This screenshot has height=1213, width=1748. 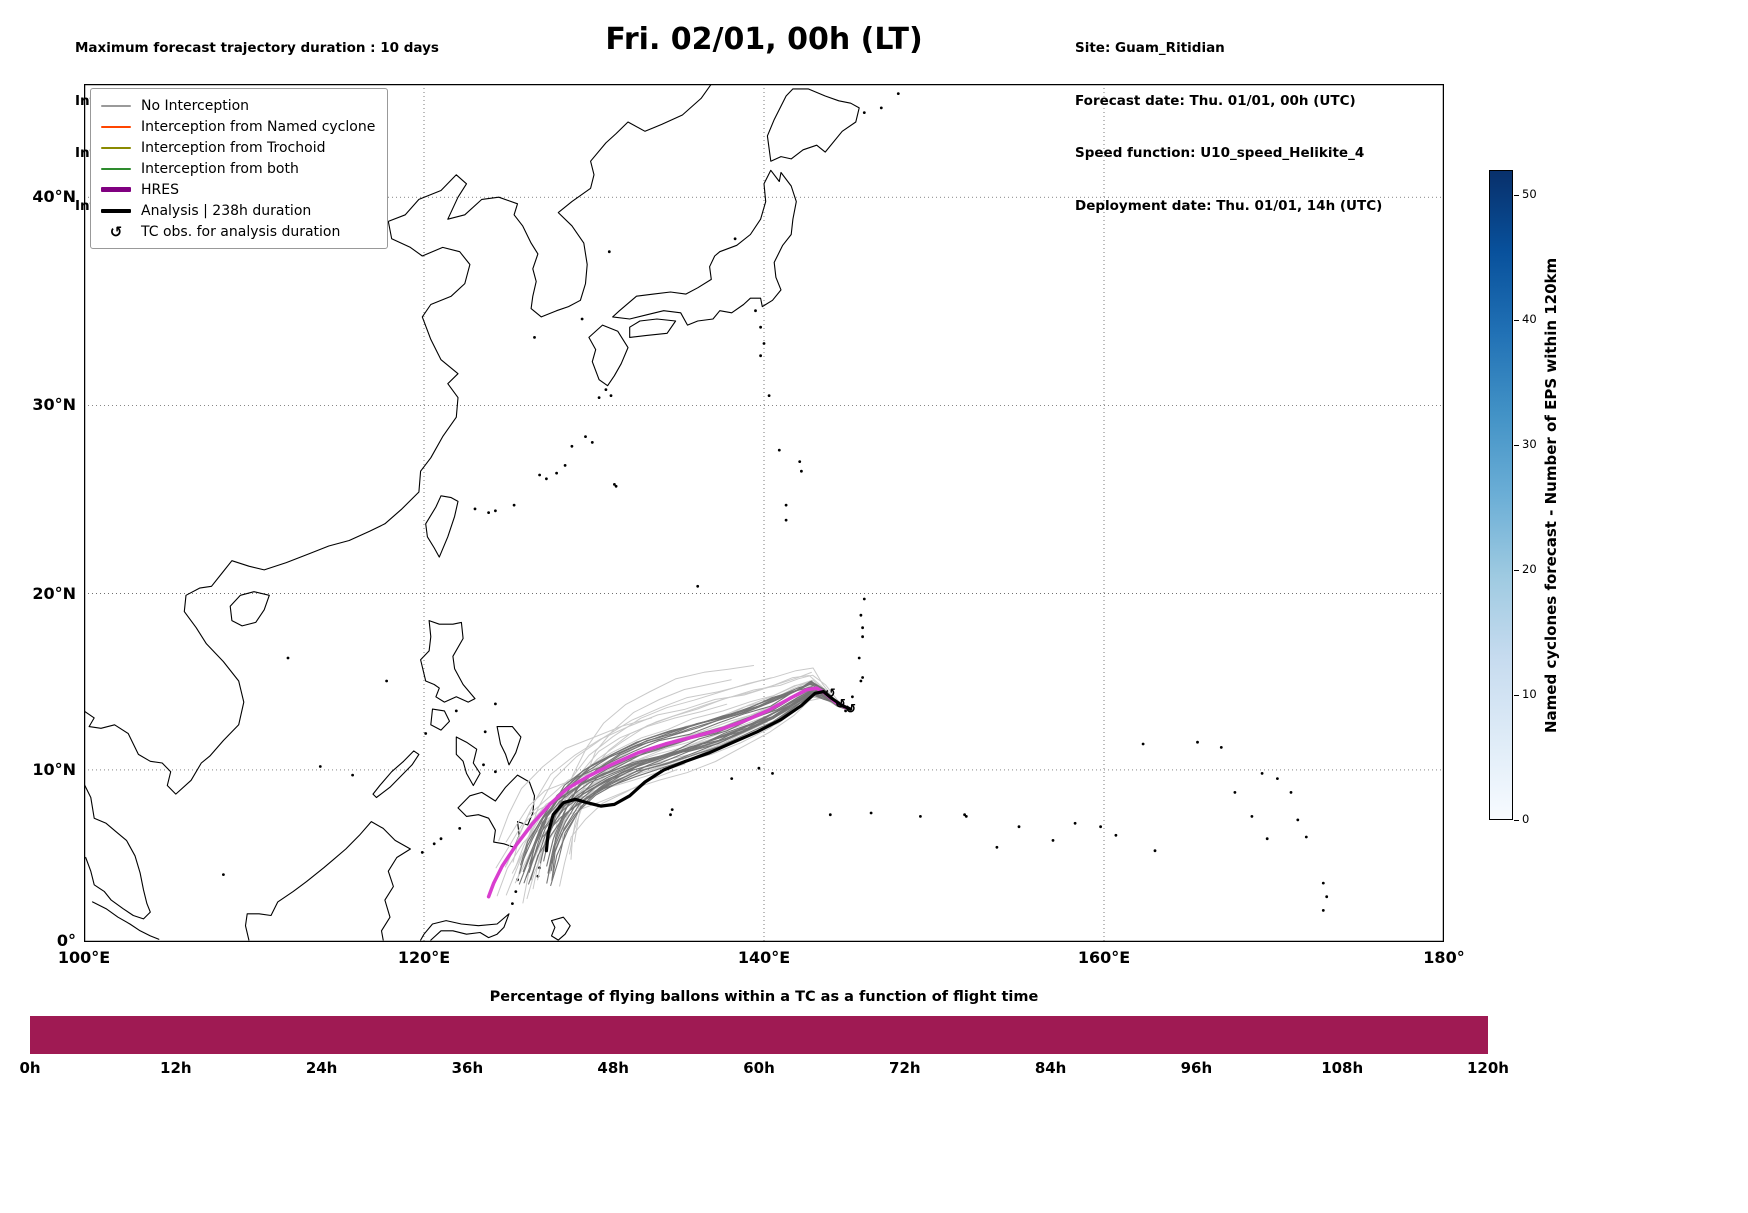 I want to click on legend-item: Interception from Trochoid, so click(x=238, y=147).